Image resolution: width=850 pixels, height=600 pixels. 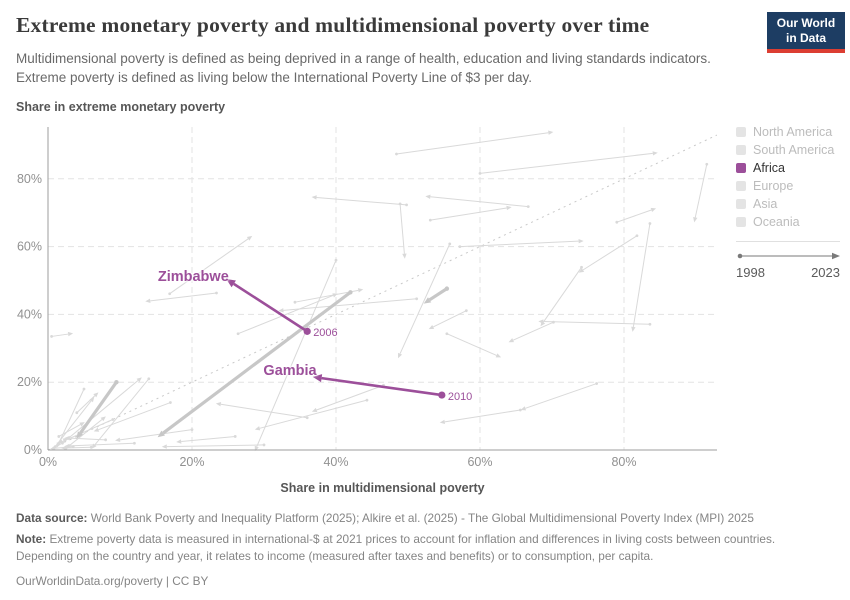 What do you see at coordinates (793, 132) in the screenshot?
I see `legend-item-label: North America` at bounding box center [793, 132].